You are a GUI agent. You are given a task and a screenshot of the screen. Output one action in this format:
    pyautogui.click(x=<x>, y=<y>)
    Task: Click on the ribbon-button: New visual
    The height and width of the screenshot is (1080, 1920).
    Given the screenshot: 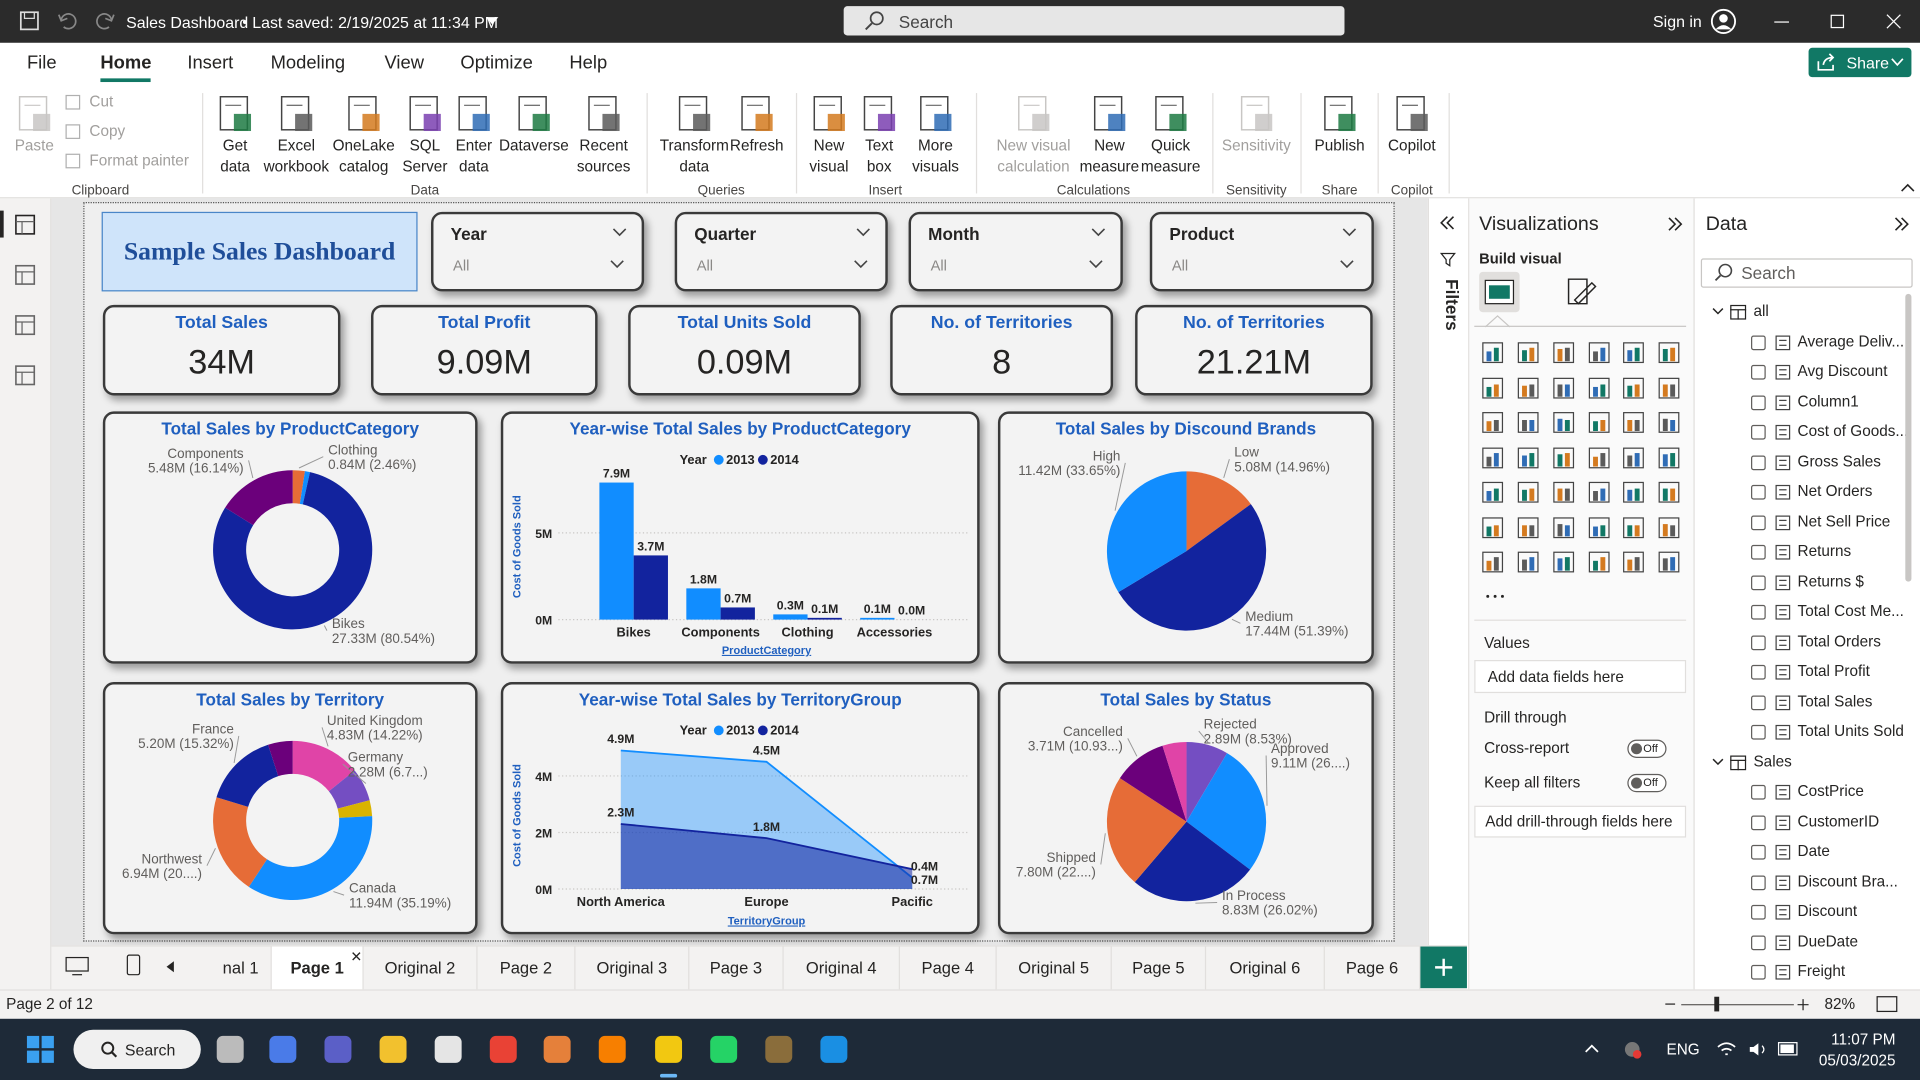 What is the action you would take?
    pyautogui.click(x=829, y=156)
    